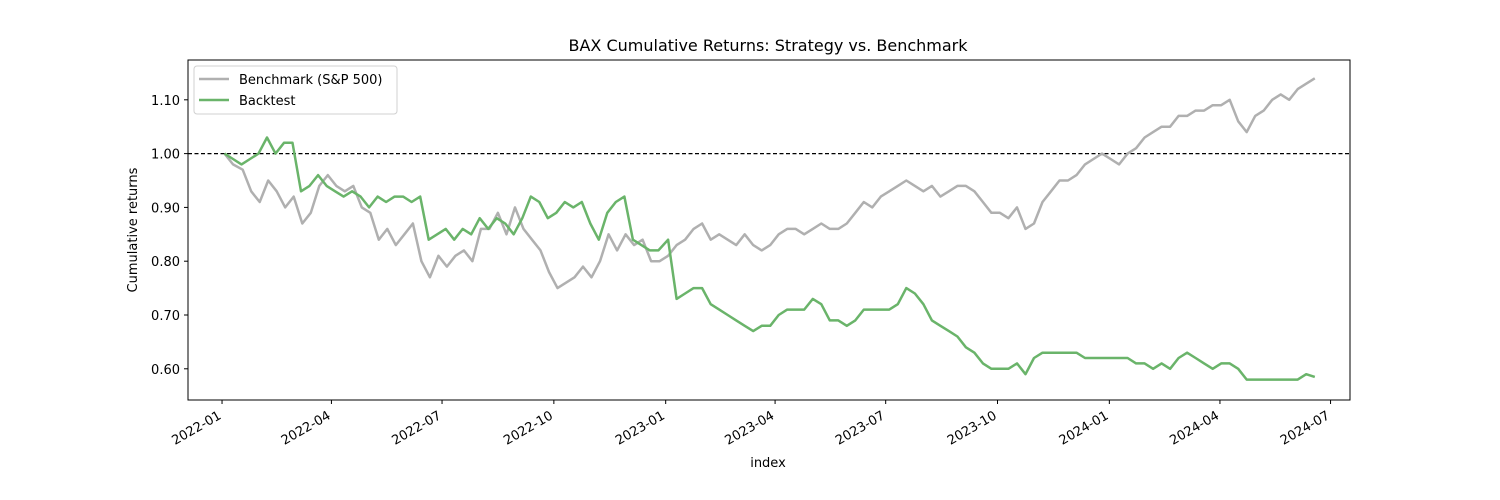 This screenshot has height=500, width=1500. I want to click on x-tick-label: 2022-10, so click(528, 428).